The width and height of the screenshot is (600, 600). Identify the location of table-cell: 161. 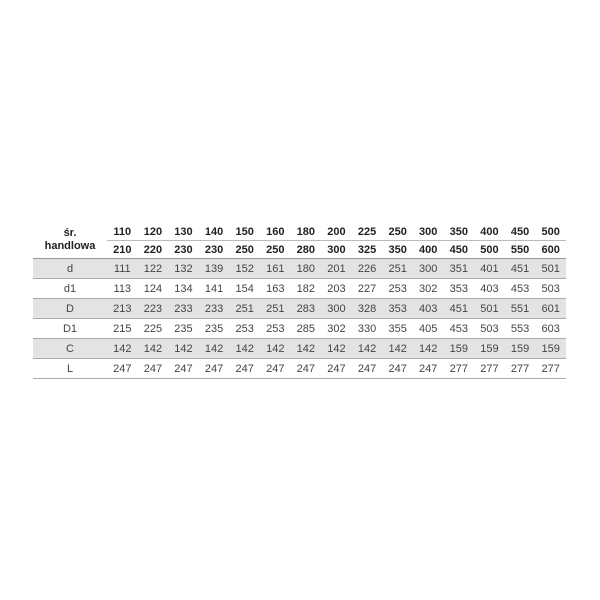
(275, 268).